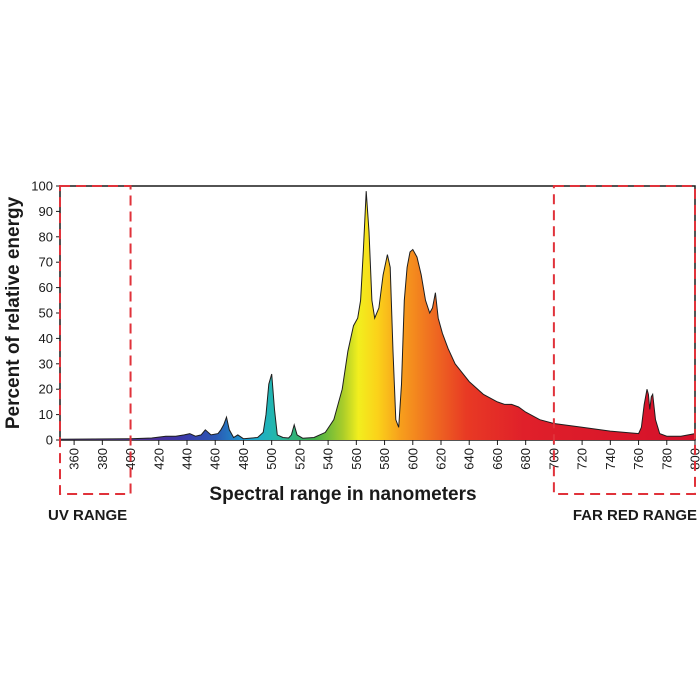 This screenshot has height=700, width=700. What do you see at coordinates (46, 363) in the screenshot?
I see `y-tick-label: 30` at bounding box center [46, 363].